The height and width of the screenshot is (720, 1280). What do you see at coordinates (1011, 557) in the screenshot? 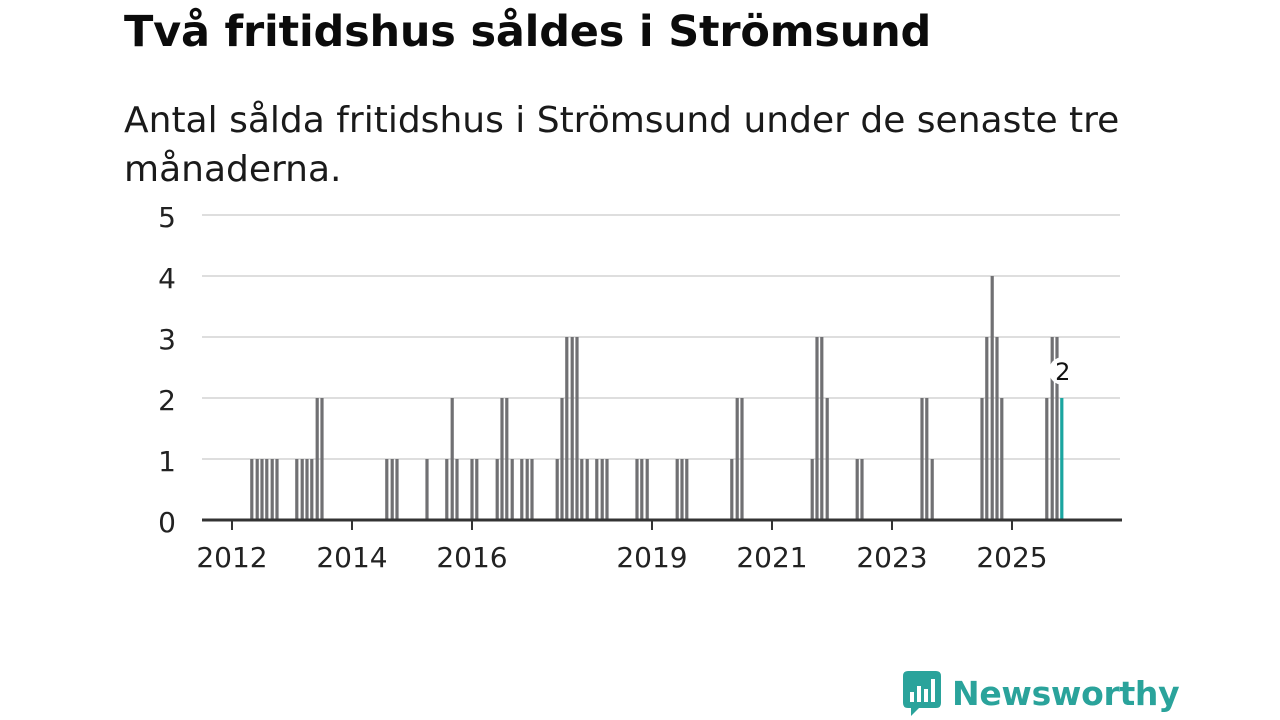
I see `x-tick-label: 2025` at bounding box center [1011, 557].